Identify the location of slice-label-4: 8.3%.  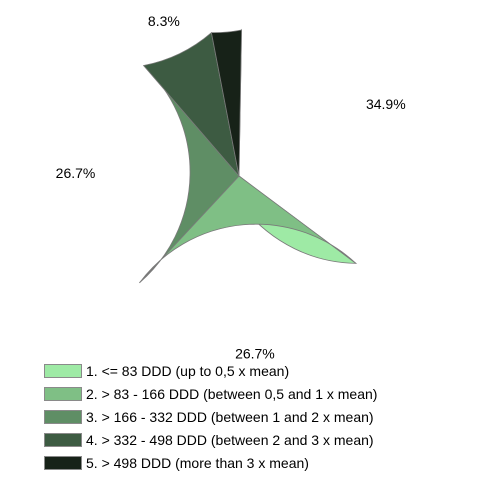
(164, 21).